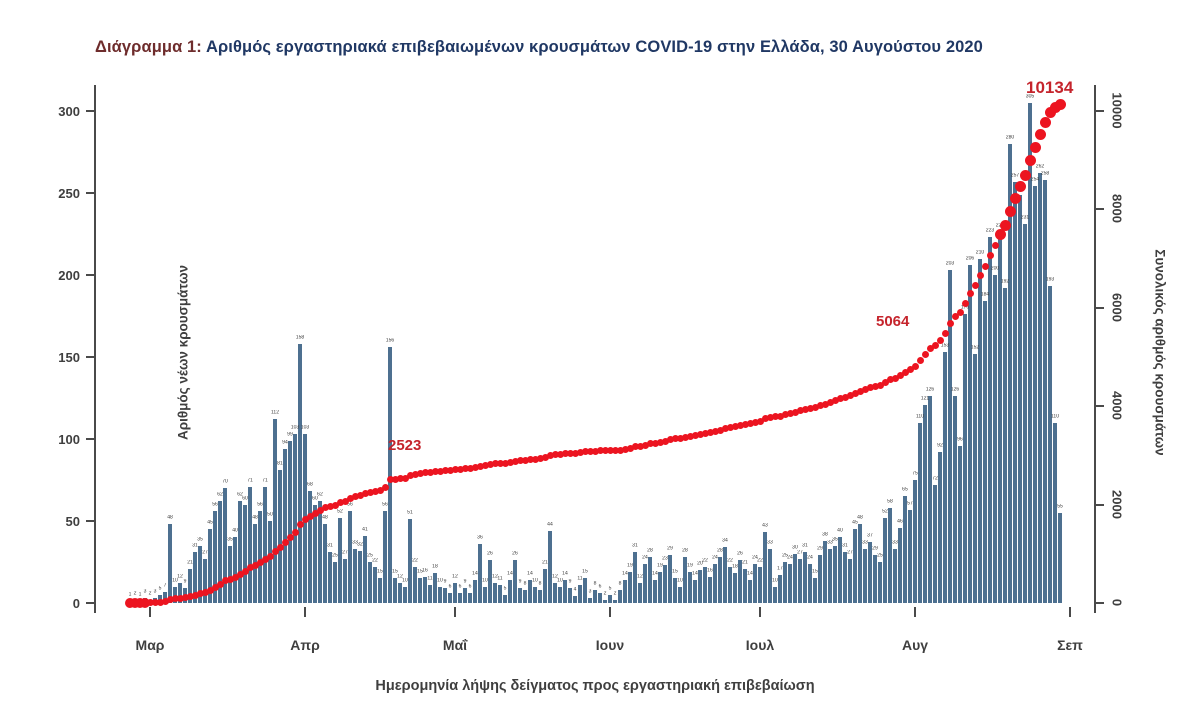  I want to click on bar-value-label: 32, so click(360, 545).